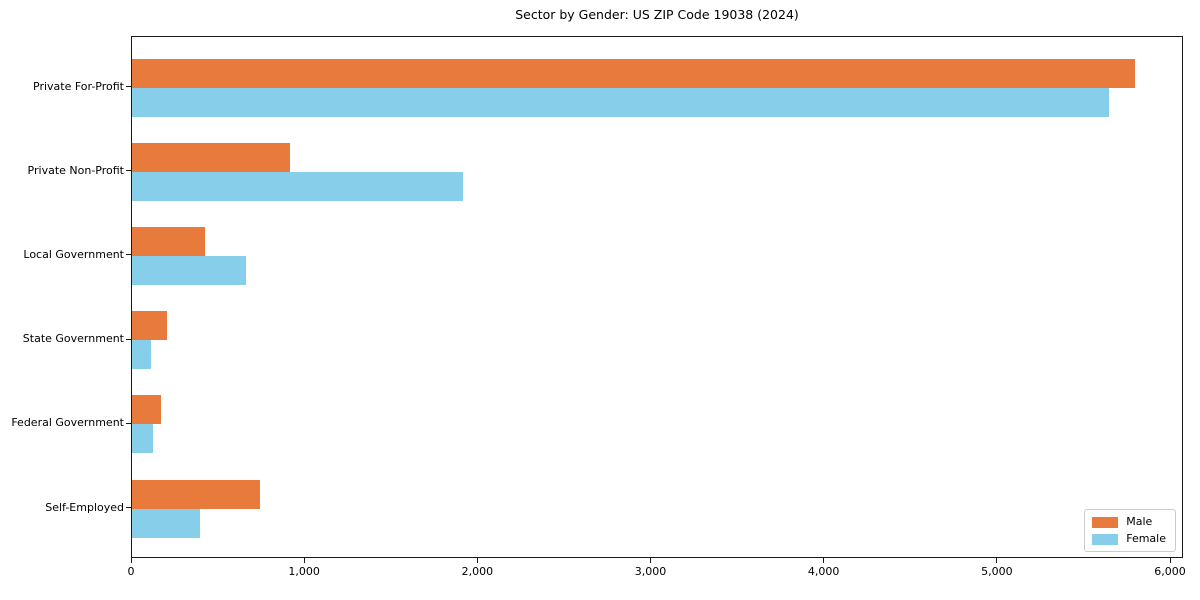  I want to click on legend-label-female: Female, so click(1146, 538).